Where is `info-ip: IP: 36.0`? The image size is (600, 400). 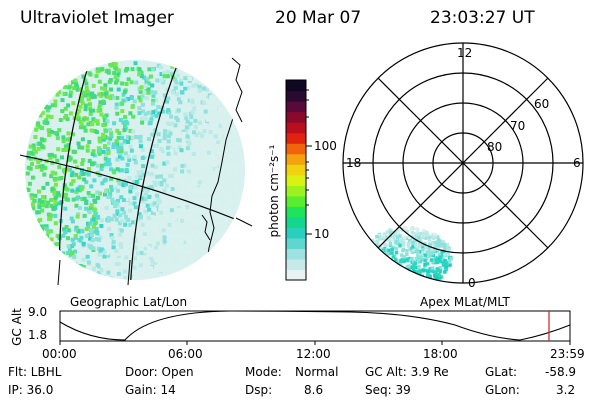 info-ip: IP: 36.0 is located at coordinates (31, 390).